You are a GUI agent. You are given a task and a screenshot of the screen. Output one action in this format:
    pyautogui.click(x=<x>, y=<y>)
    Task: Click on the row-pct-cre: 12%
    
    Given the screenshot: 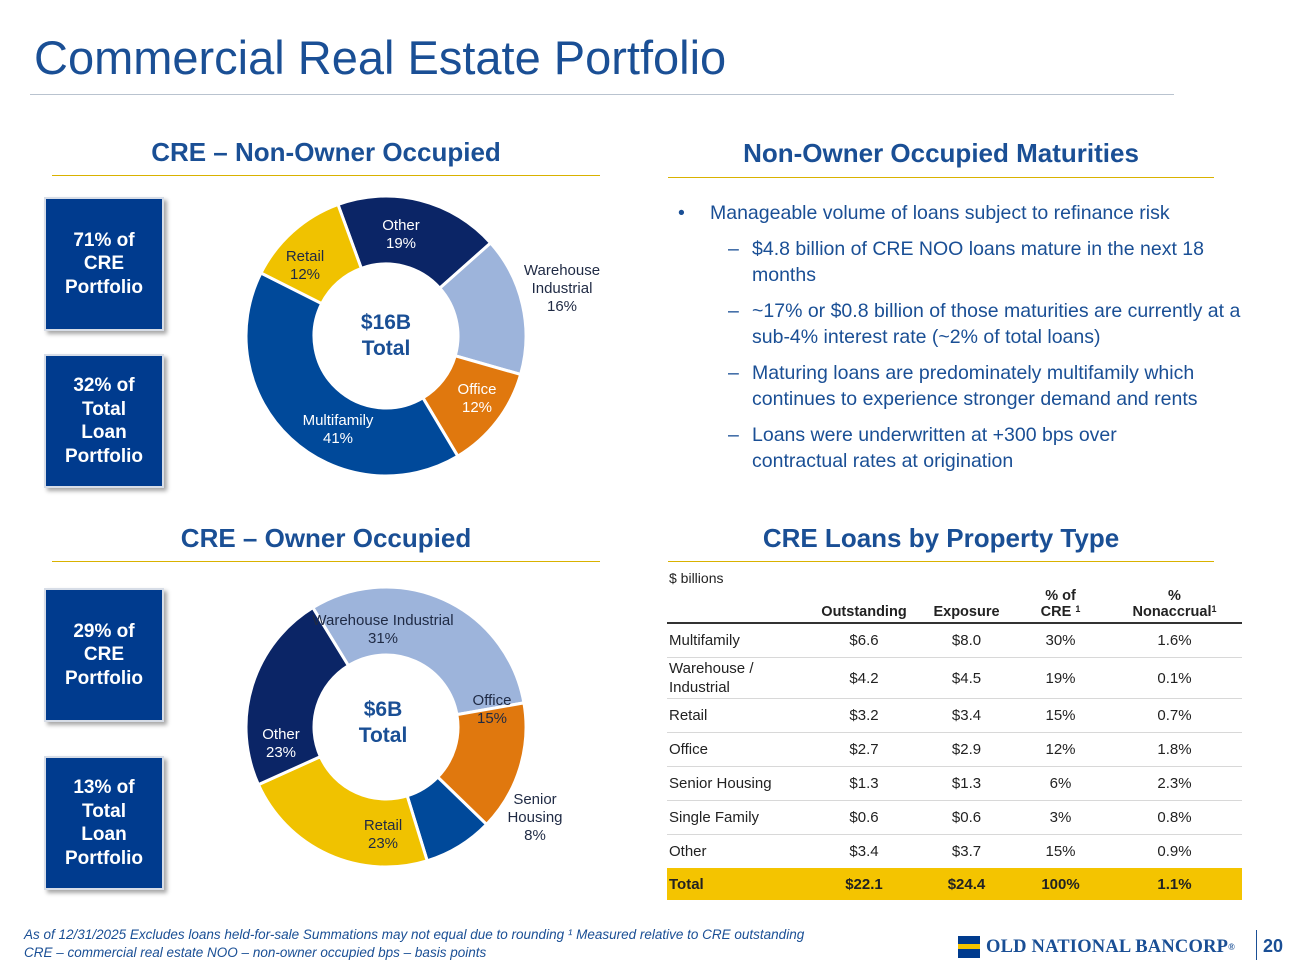 What is the action you would take?
    pyautogui.click(x=1060, y=749)
    